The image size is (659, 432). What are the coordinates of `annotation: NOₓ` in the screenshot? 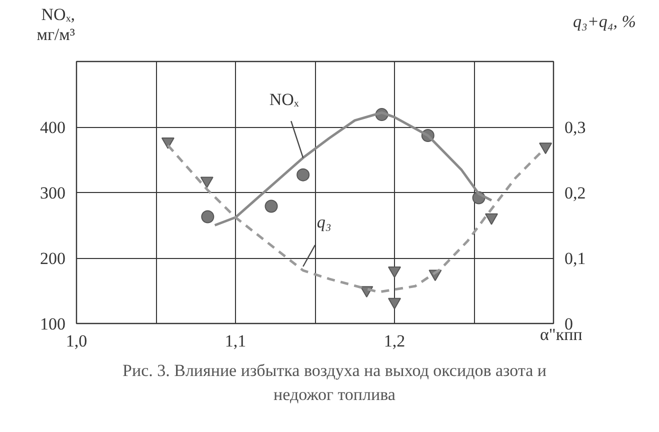 It's located at (284, 99).